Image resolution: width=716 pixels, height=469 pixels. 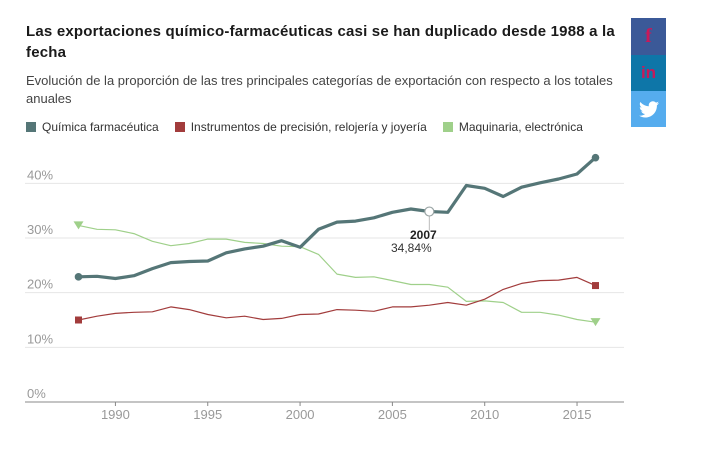 What do you see at coordinates (577, 414) in the screenshot?
I see `x-tick-label: 2015` at bounding box center [577, 414].